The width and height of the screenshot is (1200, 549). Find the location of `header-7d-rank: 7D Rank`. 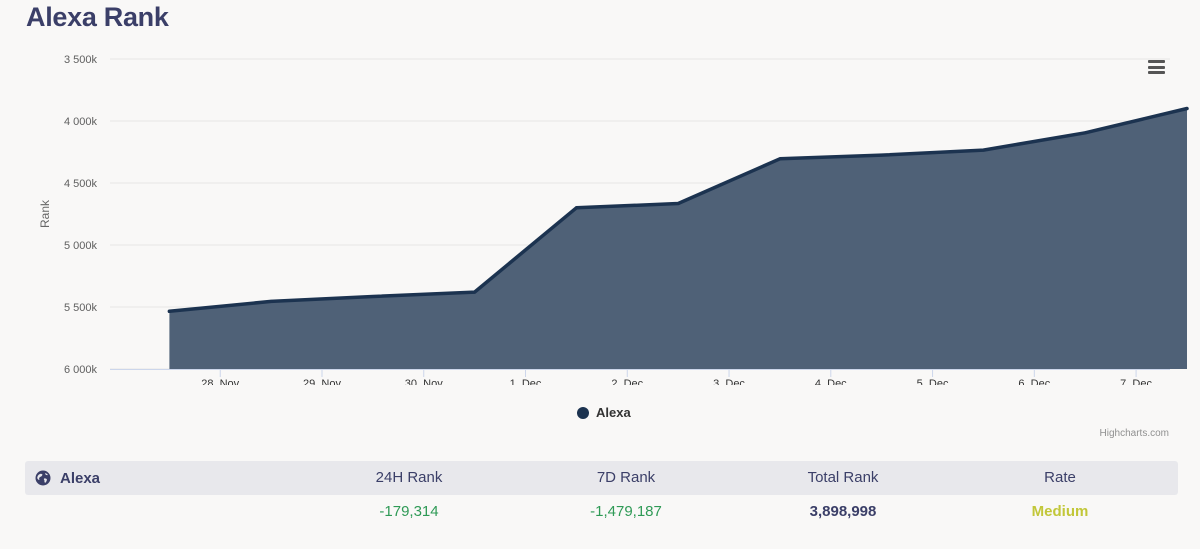

header-7d-rank: 7D Rank is located at coordinates (626, 477).